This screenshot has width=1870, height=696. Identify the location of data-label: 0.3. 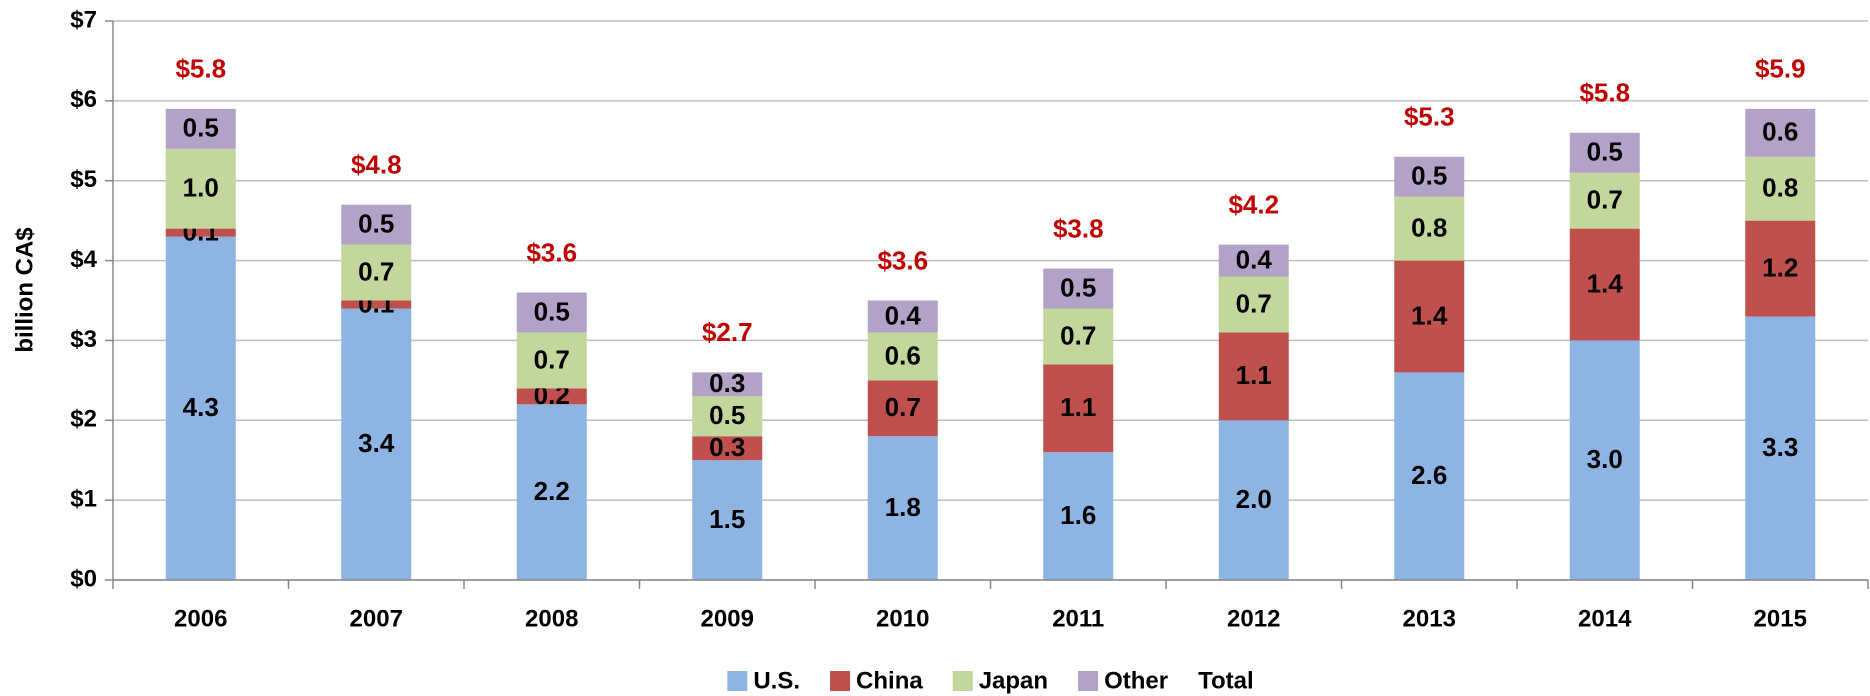
(727, 383).